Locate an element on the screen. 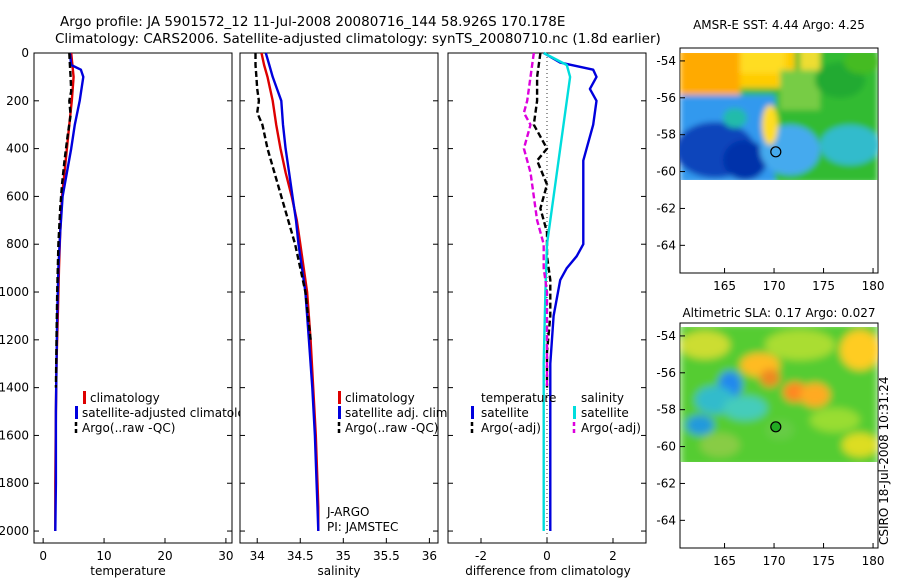  sst-map-panel: AMSR-E SST: 4.44 Argo: 4.25 is located at coordinates (770, 155).